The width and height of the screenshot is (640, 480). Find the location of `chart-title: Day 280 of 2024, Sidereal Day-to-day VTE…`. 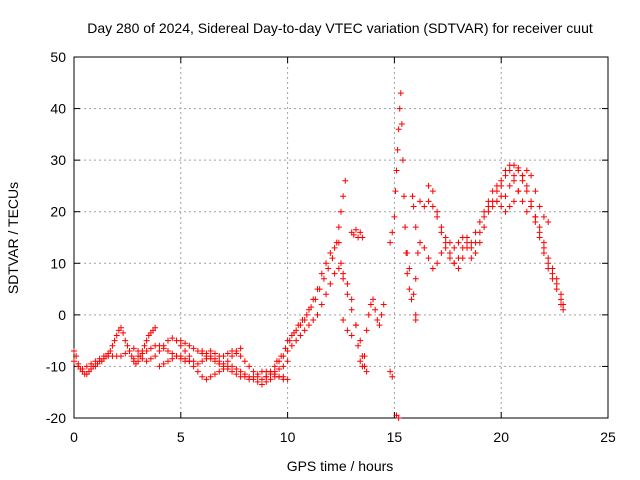

chart-title: Day 280 of 2024, Sidereal Day-to-day VTE… is located at coordinates (340, 28).